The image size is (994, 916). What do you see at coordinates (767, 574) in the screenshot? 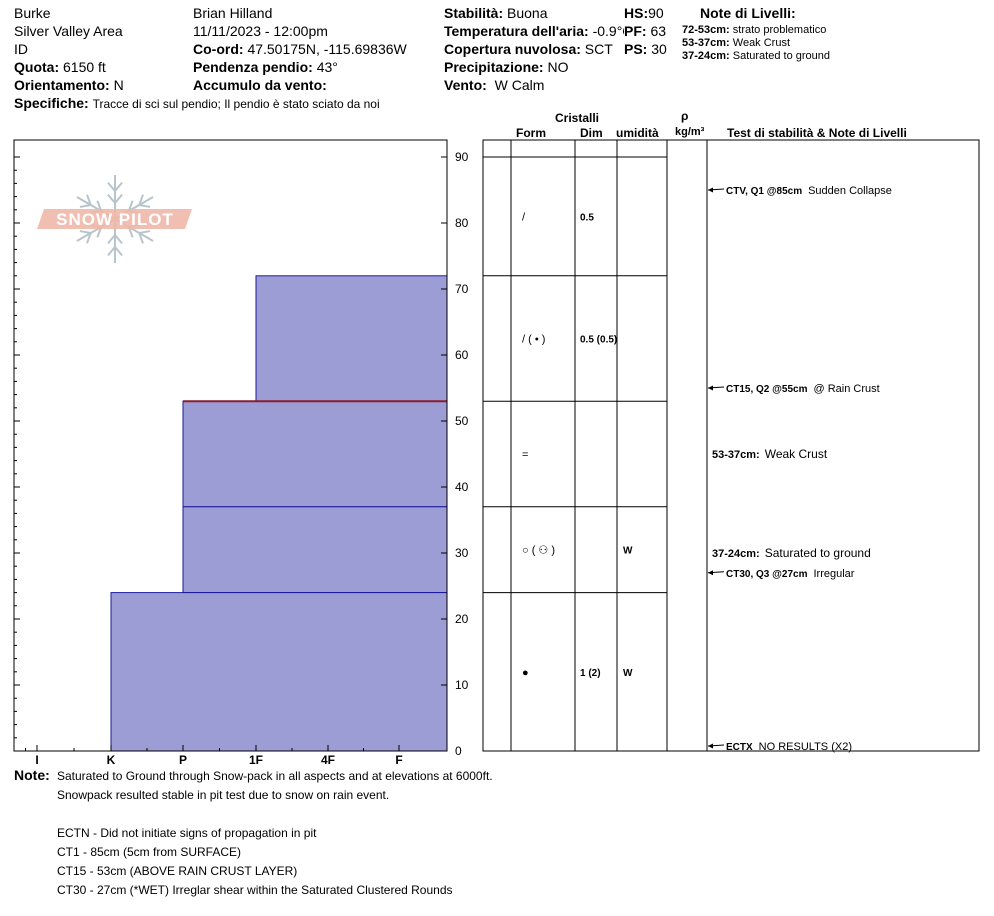
I see `test-code: CT30, Q3 @27cm` at bounding box center [767, 574].